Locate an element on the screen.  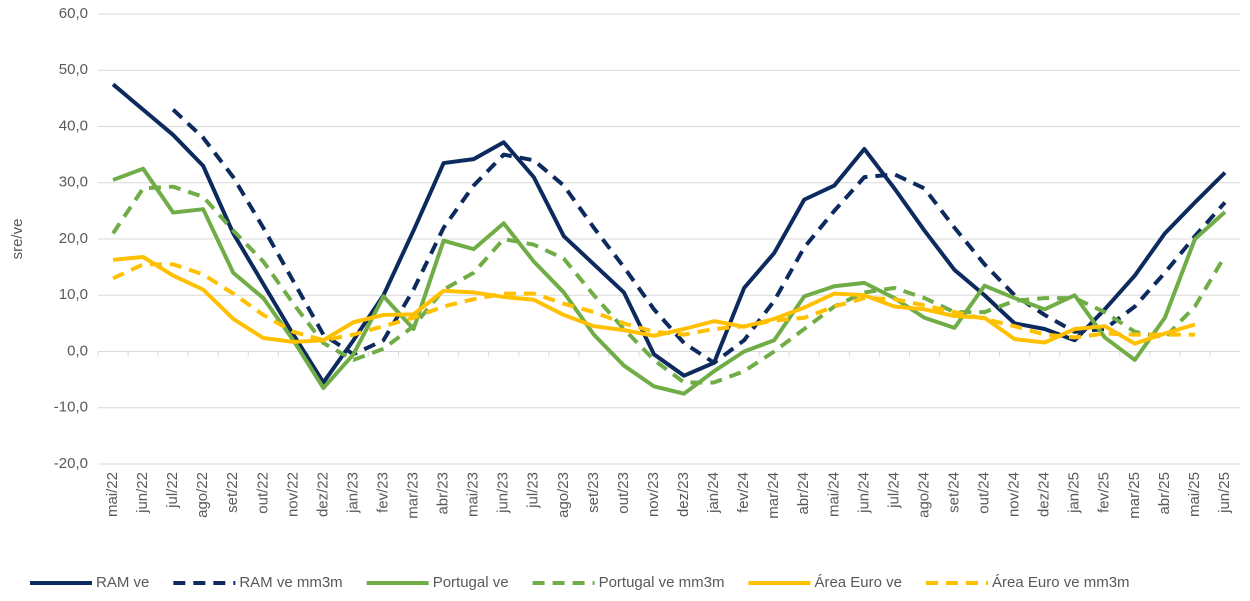
y-tick-label: 40,0 is located at coordinates (73, 125).